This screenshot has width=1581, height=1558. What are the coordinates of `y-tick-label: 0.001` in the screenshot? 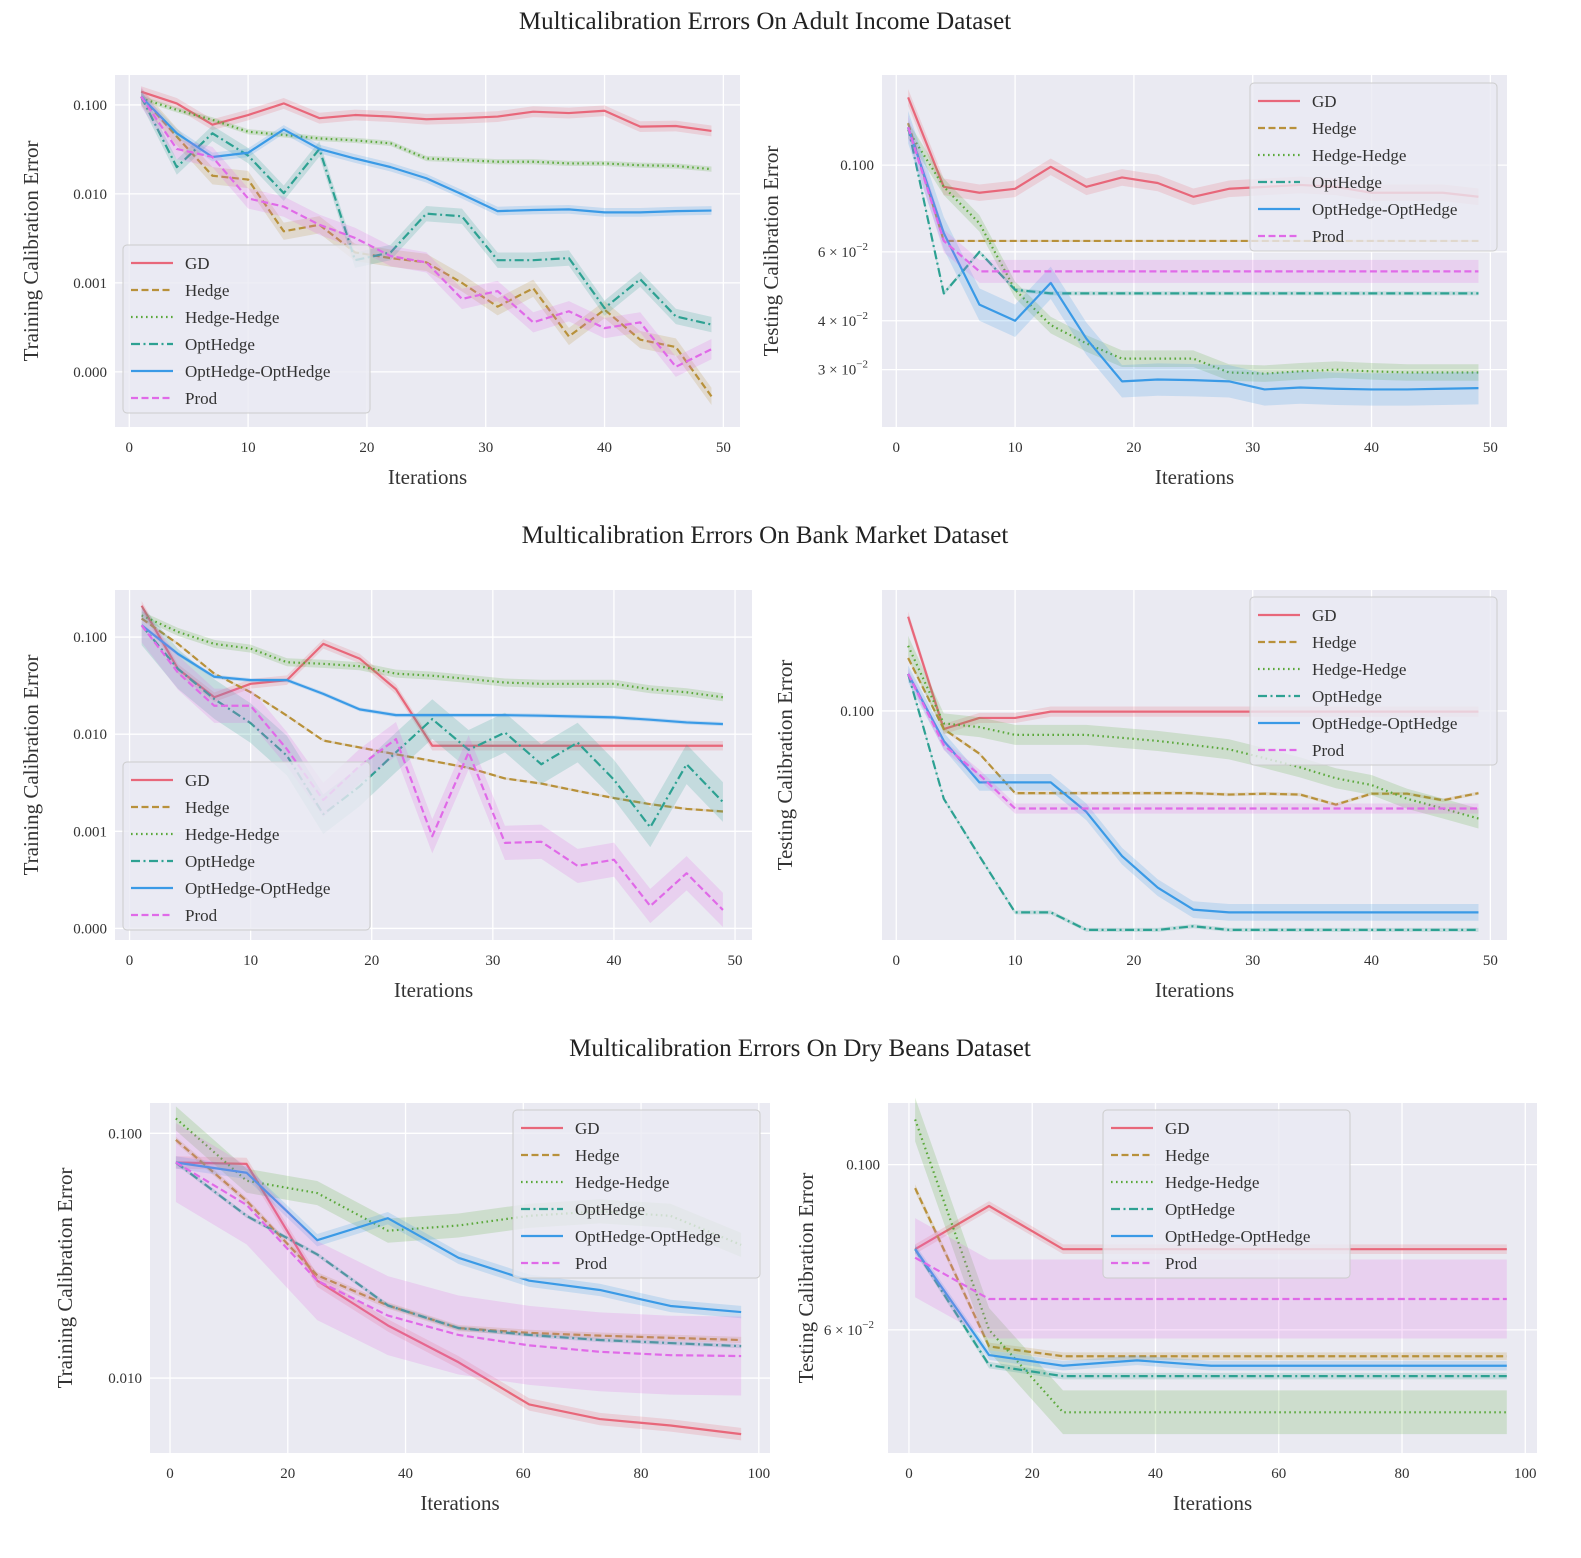 It's located at (90, 832).